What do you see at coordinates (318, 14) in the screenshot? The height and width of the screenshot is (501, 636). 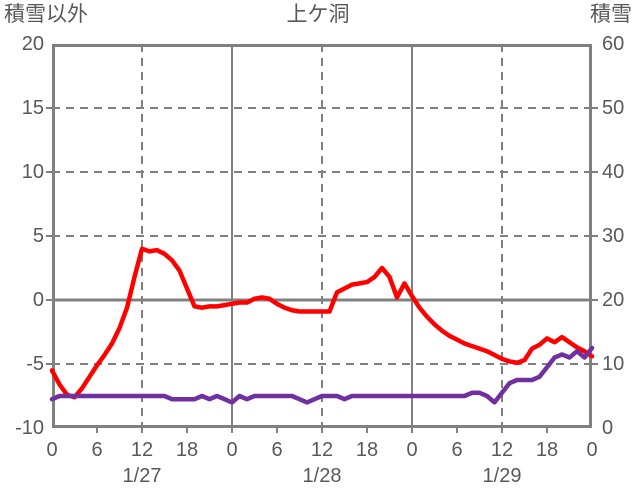 I see `page-title: 上ケ洞` at bounding box center [318, 14].